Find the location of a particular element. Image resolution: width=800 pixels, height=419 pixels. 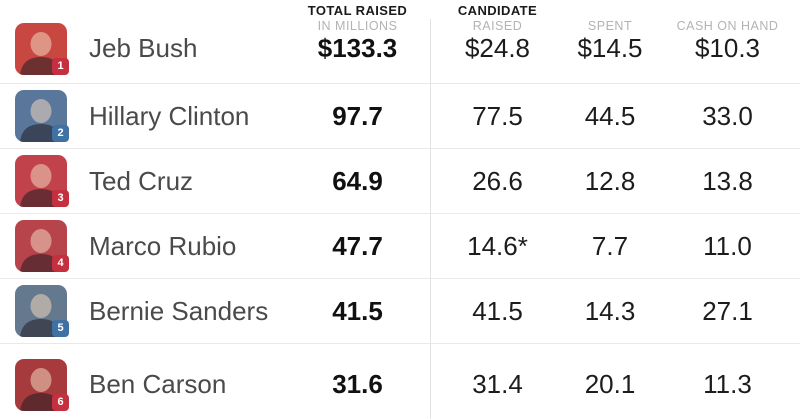

spent-value: 7.7 is located at coordinates (610, 245).